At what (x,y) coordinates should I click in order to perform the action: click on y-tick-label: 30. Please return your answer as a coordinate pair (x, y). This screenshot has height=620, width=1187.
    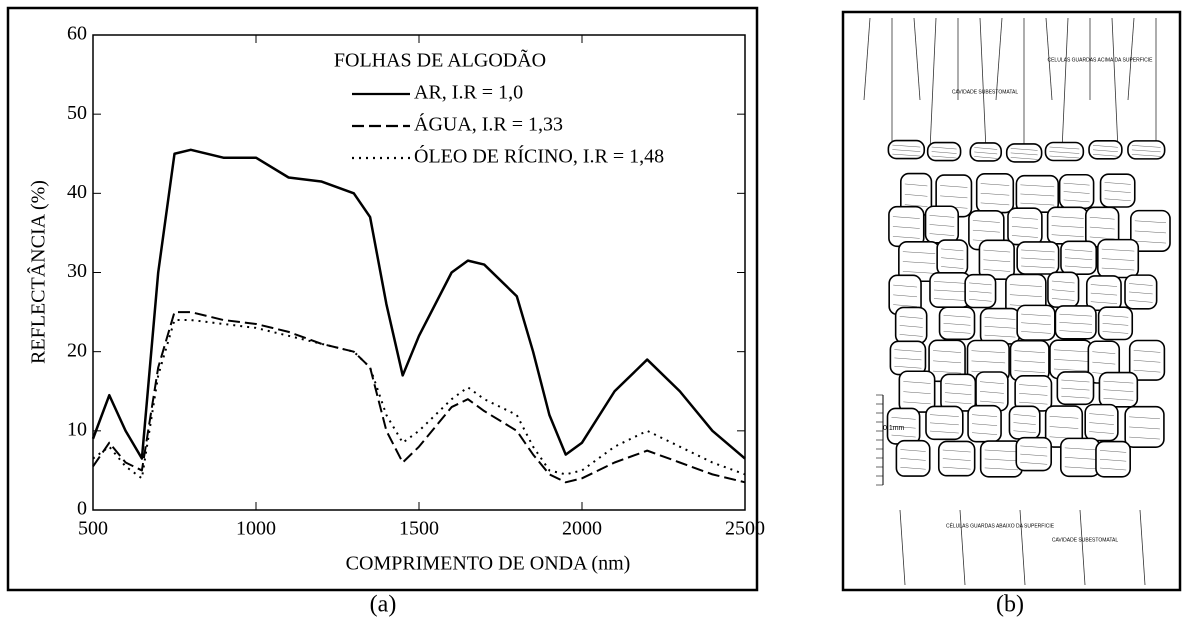
    Looking at the image, I should click on (77, 271).